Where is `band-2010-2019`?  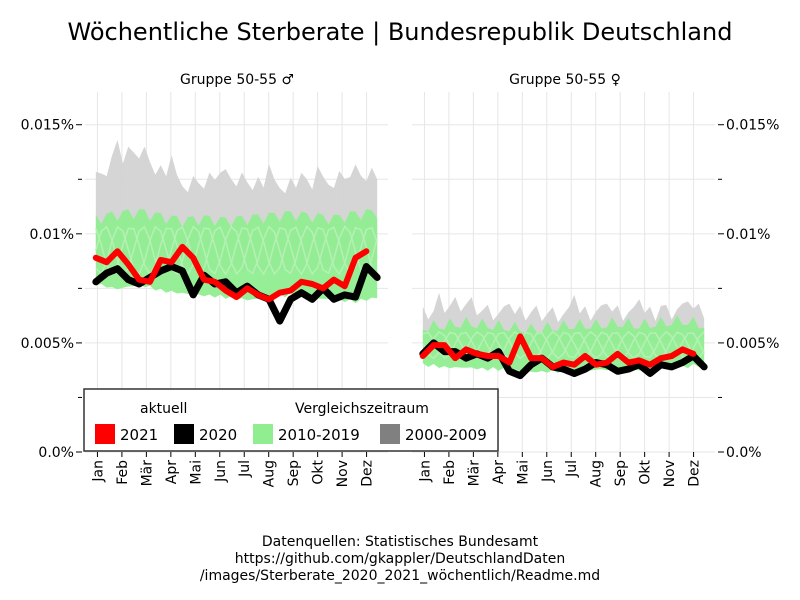 band-2010-2019 is located at coordinates (236, 256).